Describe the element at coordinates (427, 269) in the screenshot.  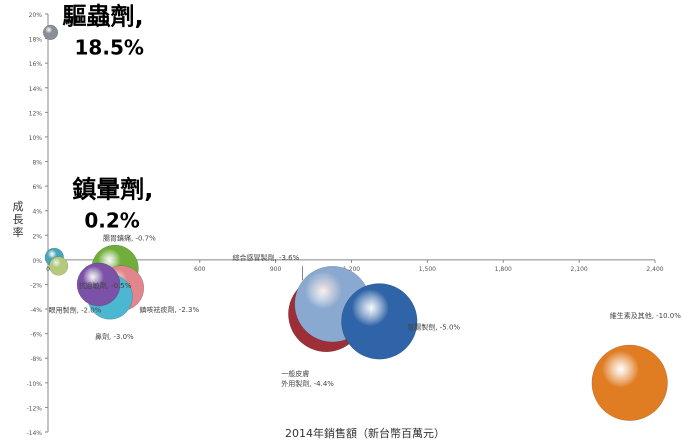
I see `x-tick-label: 1,500` at that location.